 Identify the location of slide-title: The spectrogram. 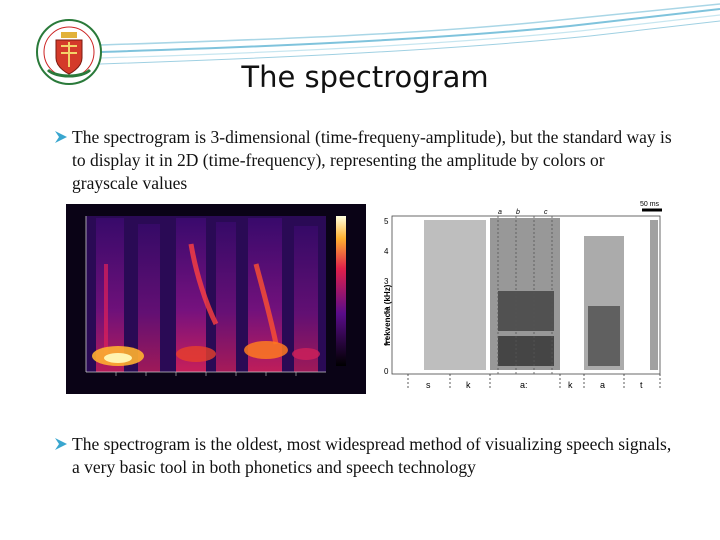
(365, 77).